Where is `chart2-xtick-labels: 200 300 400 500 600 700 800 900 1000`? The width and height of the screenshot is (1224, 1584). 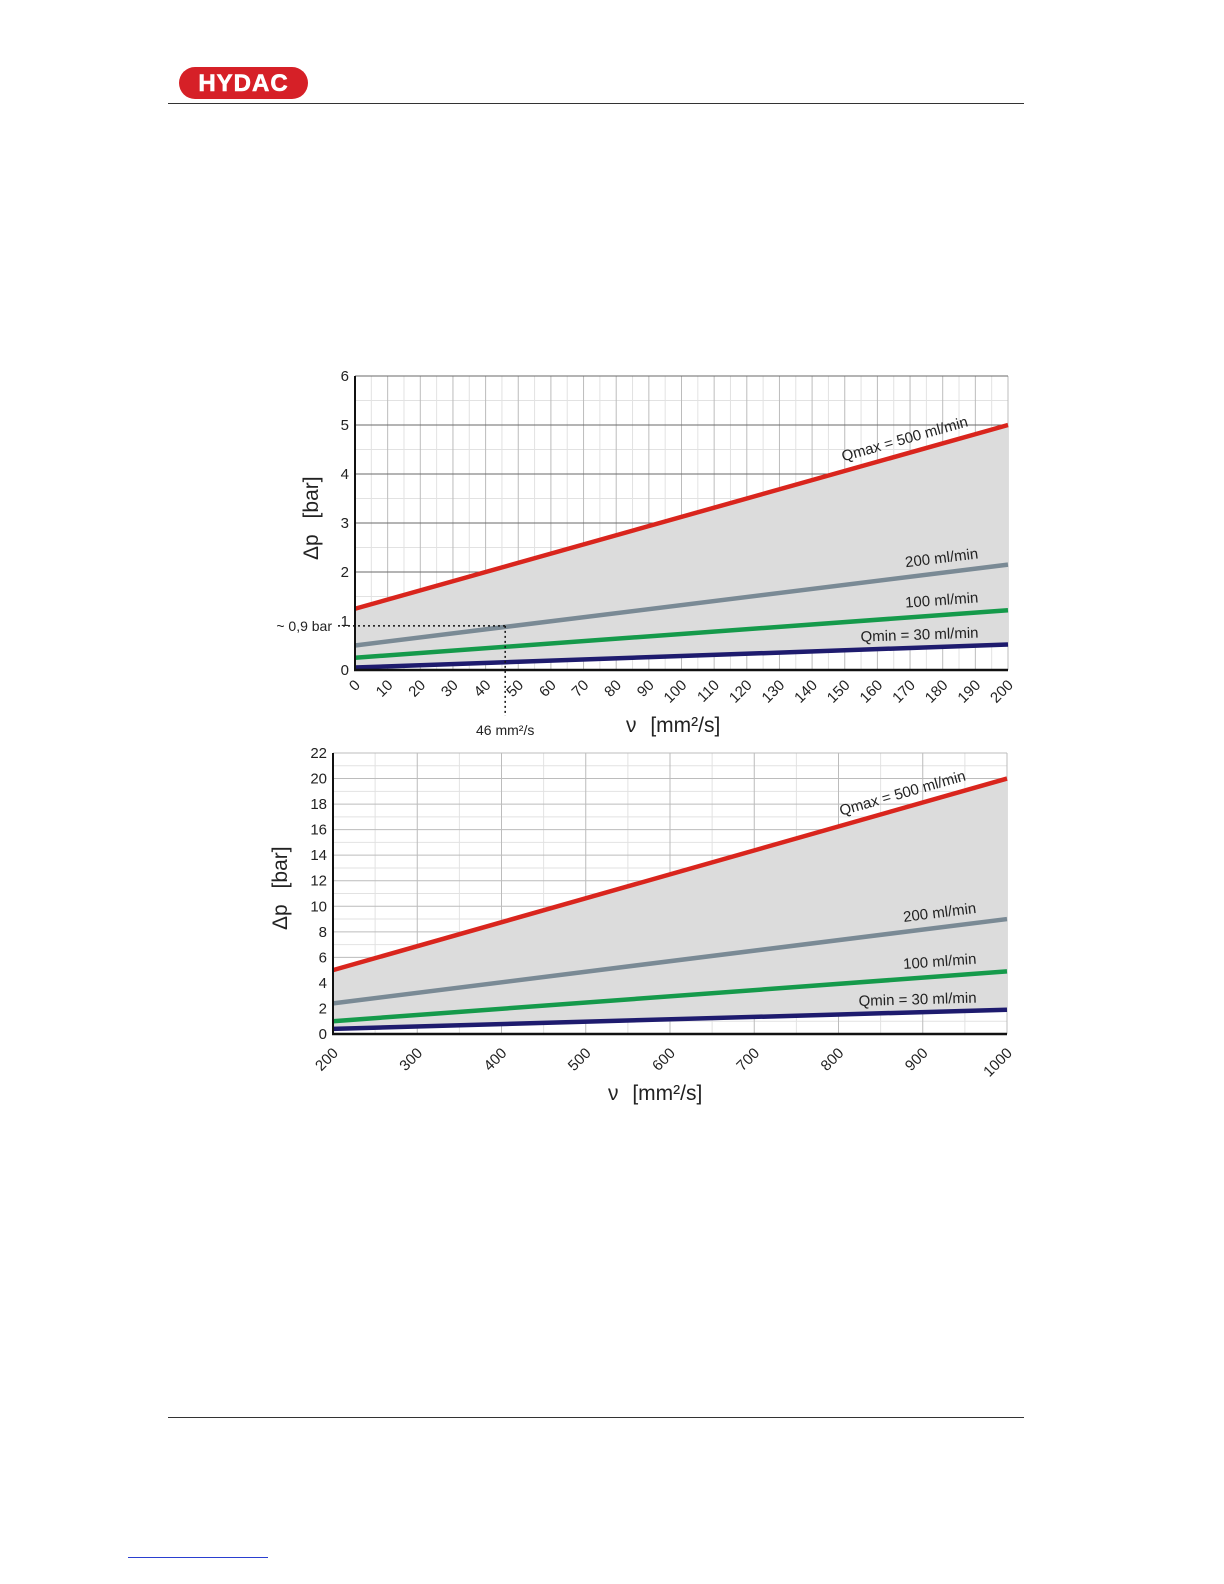 chart2-xtick-labels: 200 300 400 500 600 700 800 900 1000 is located at coordinates (664, 1063).